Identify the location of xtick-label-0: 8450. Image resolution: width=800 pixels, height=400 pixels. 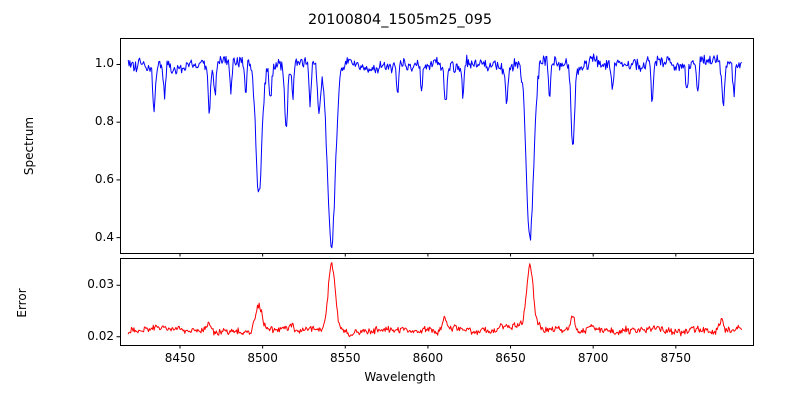
(180, 358).